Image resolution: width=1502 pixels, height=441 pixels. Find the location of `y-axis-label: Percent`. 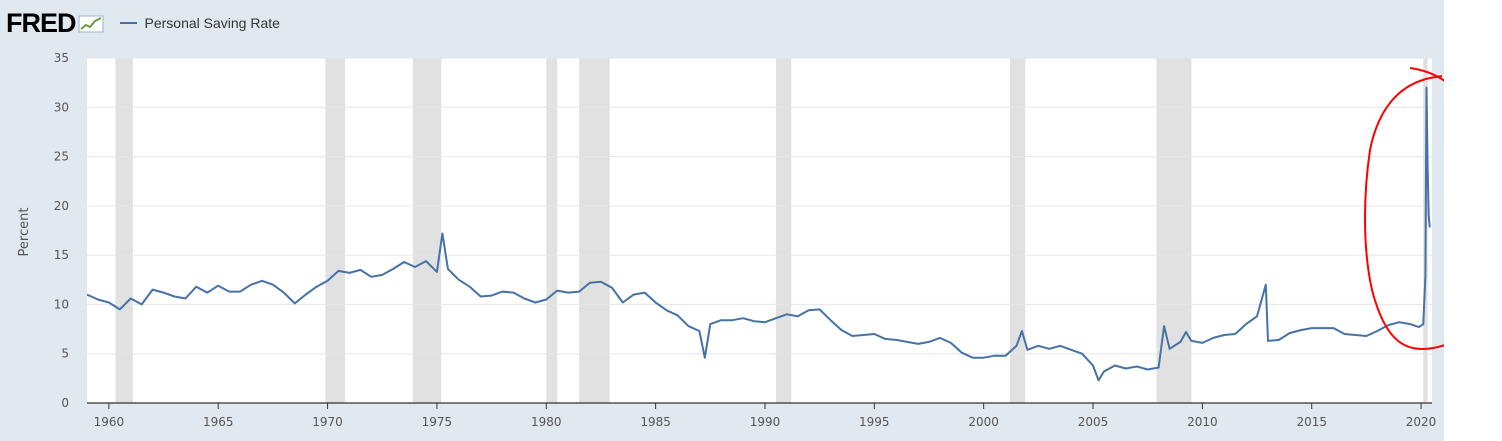

y-axis-label: Percent is located at coordinates (24, 232).